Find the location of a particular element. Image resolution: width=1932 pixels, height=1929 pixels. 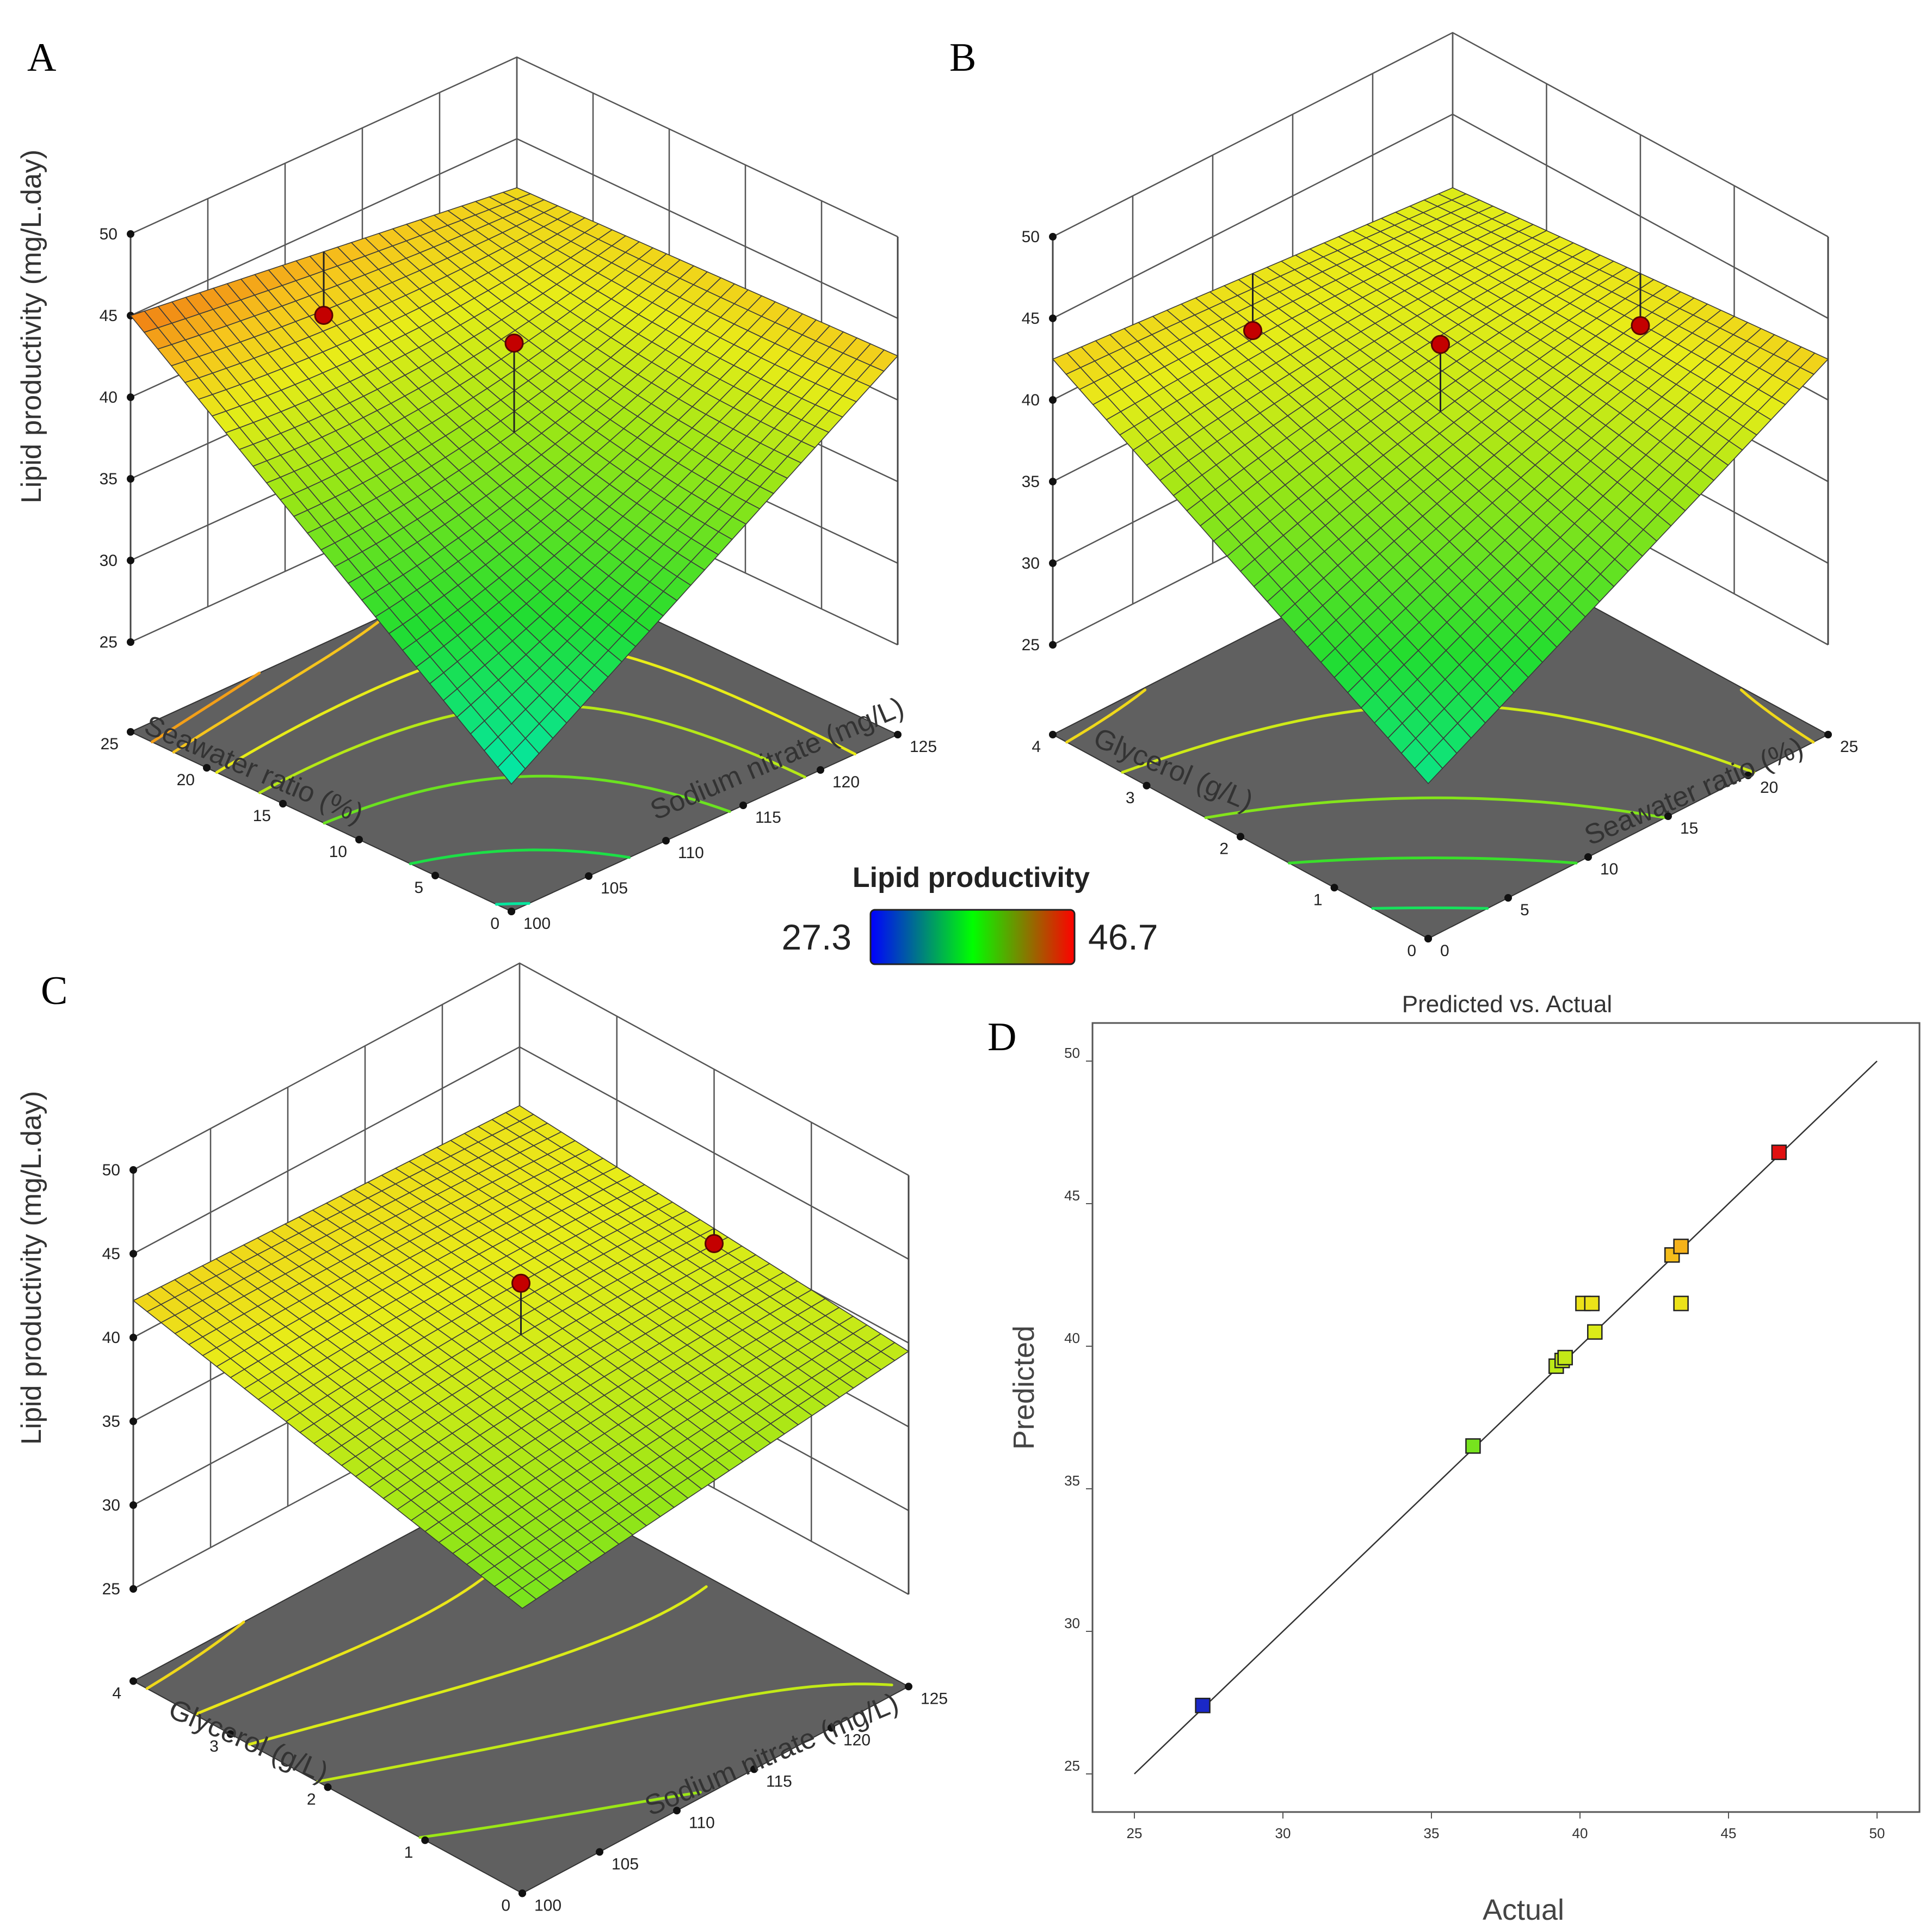

right-axis-tick-label: 20 is located at coordinates (1769, 788).